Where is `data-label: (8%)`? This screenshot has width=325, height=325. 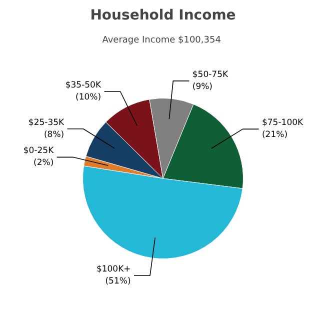
data-label: (8%) is located at coordinates (54, 135).